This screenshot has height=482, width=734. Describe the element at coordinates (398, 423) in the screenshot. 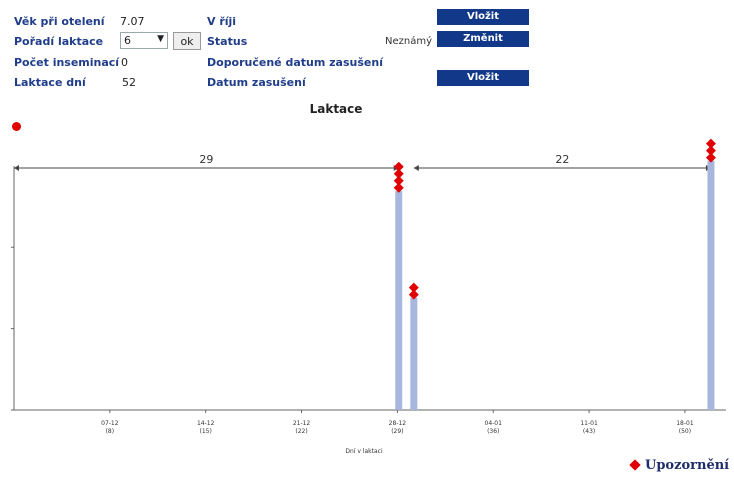

I see `x-tick-date-3: 28-12` at that location.